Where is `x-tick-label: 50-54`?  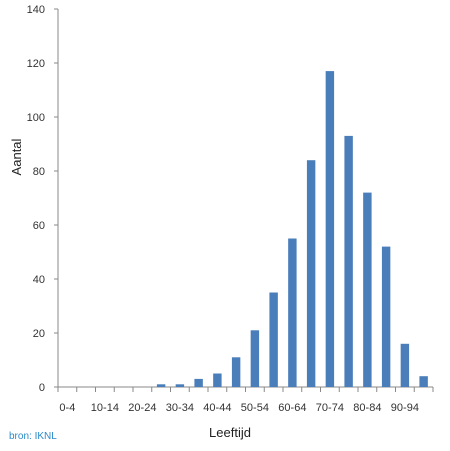
x-tick-label: 50-54 is located at coordinates (255, 408).